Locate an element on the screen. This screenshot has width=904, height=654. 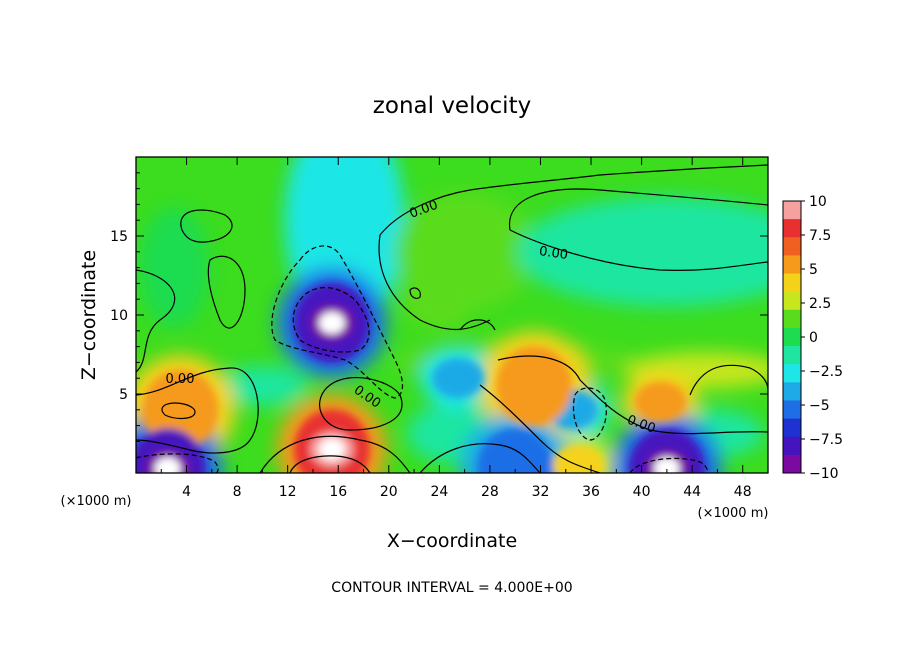
colorbar-tick-label: 0 is located at coordinates (813, 338).